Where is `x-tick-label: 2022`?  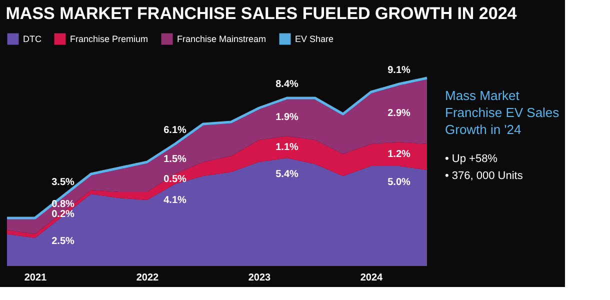 x-tick-label: 2022 is located at coordinates (148, 278).